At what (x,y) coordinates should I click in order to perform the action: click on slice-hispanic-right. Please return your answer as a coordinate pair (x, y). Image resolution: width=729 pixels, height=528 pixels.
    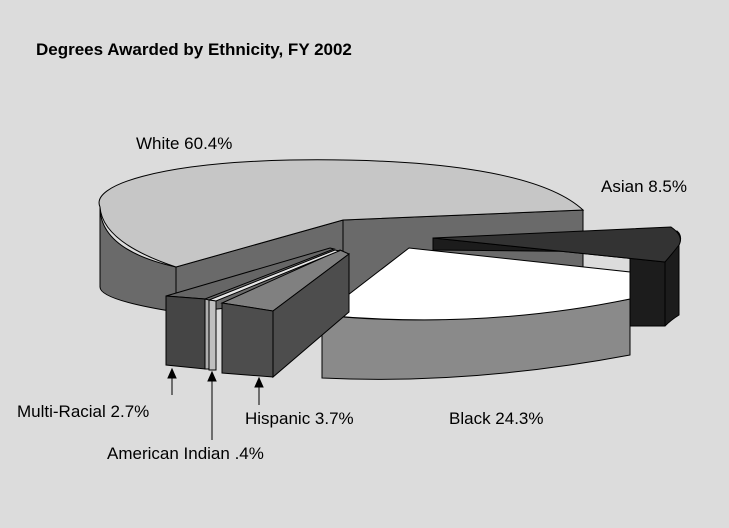
    Looking at the image, I should click on (311, 316).